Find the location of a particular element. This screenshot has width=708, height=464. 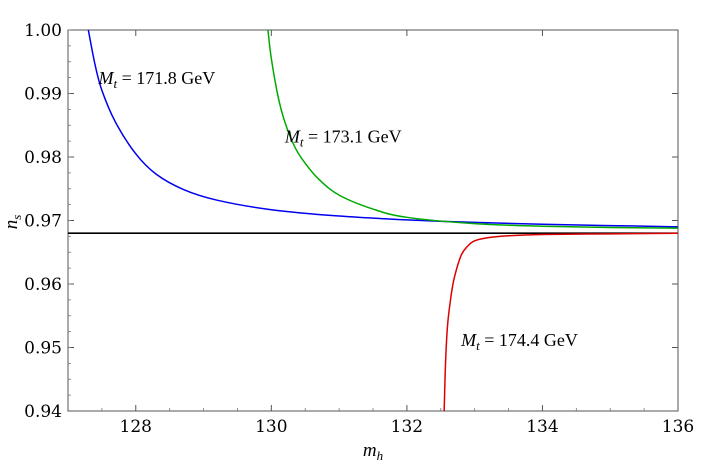

y-tick-label: 0.97 is located at coordinates (43, 222).